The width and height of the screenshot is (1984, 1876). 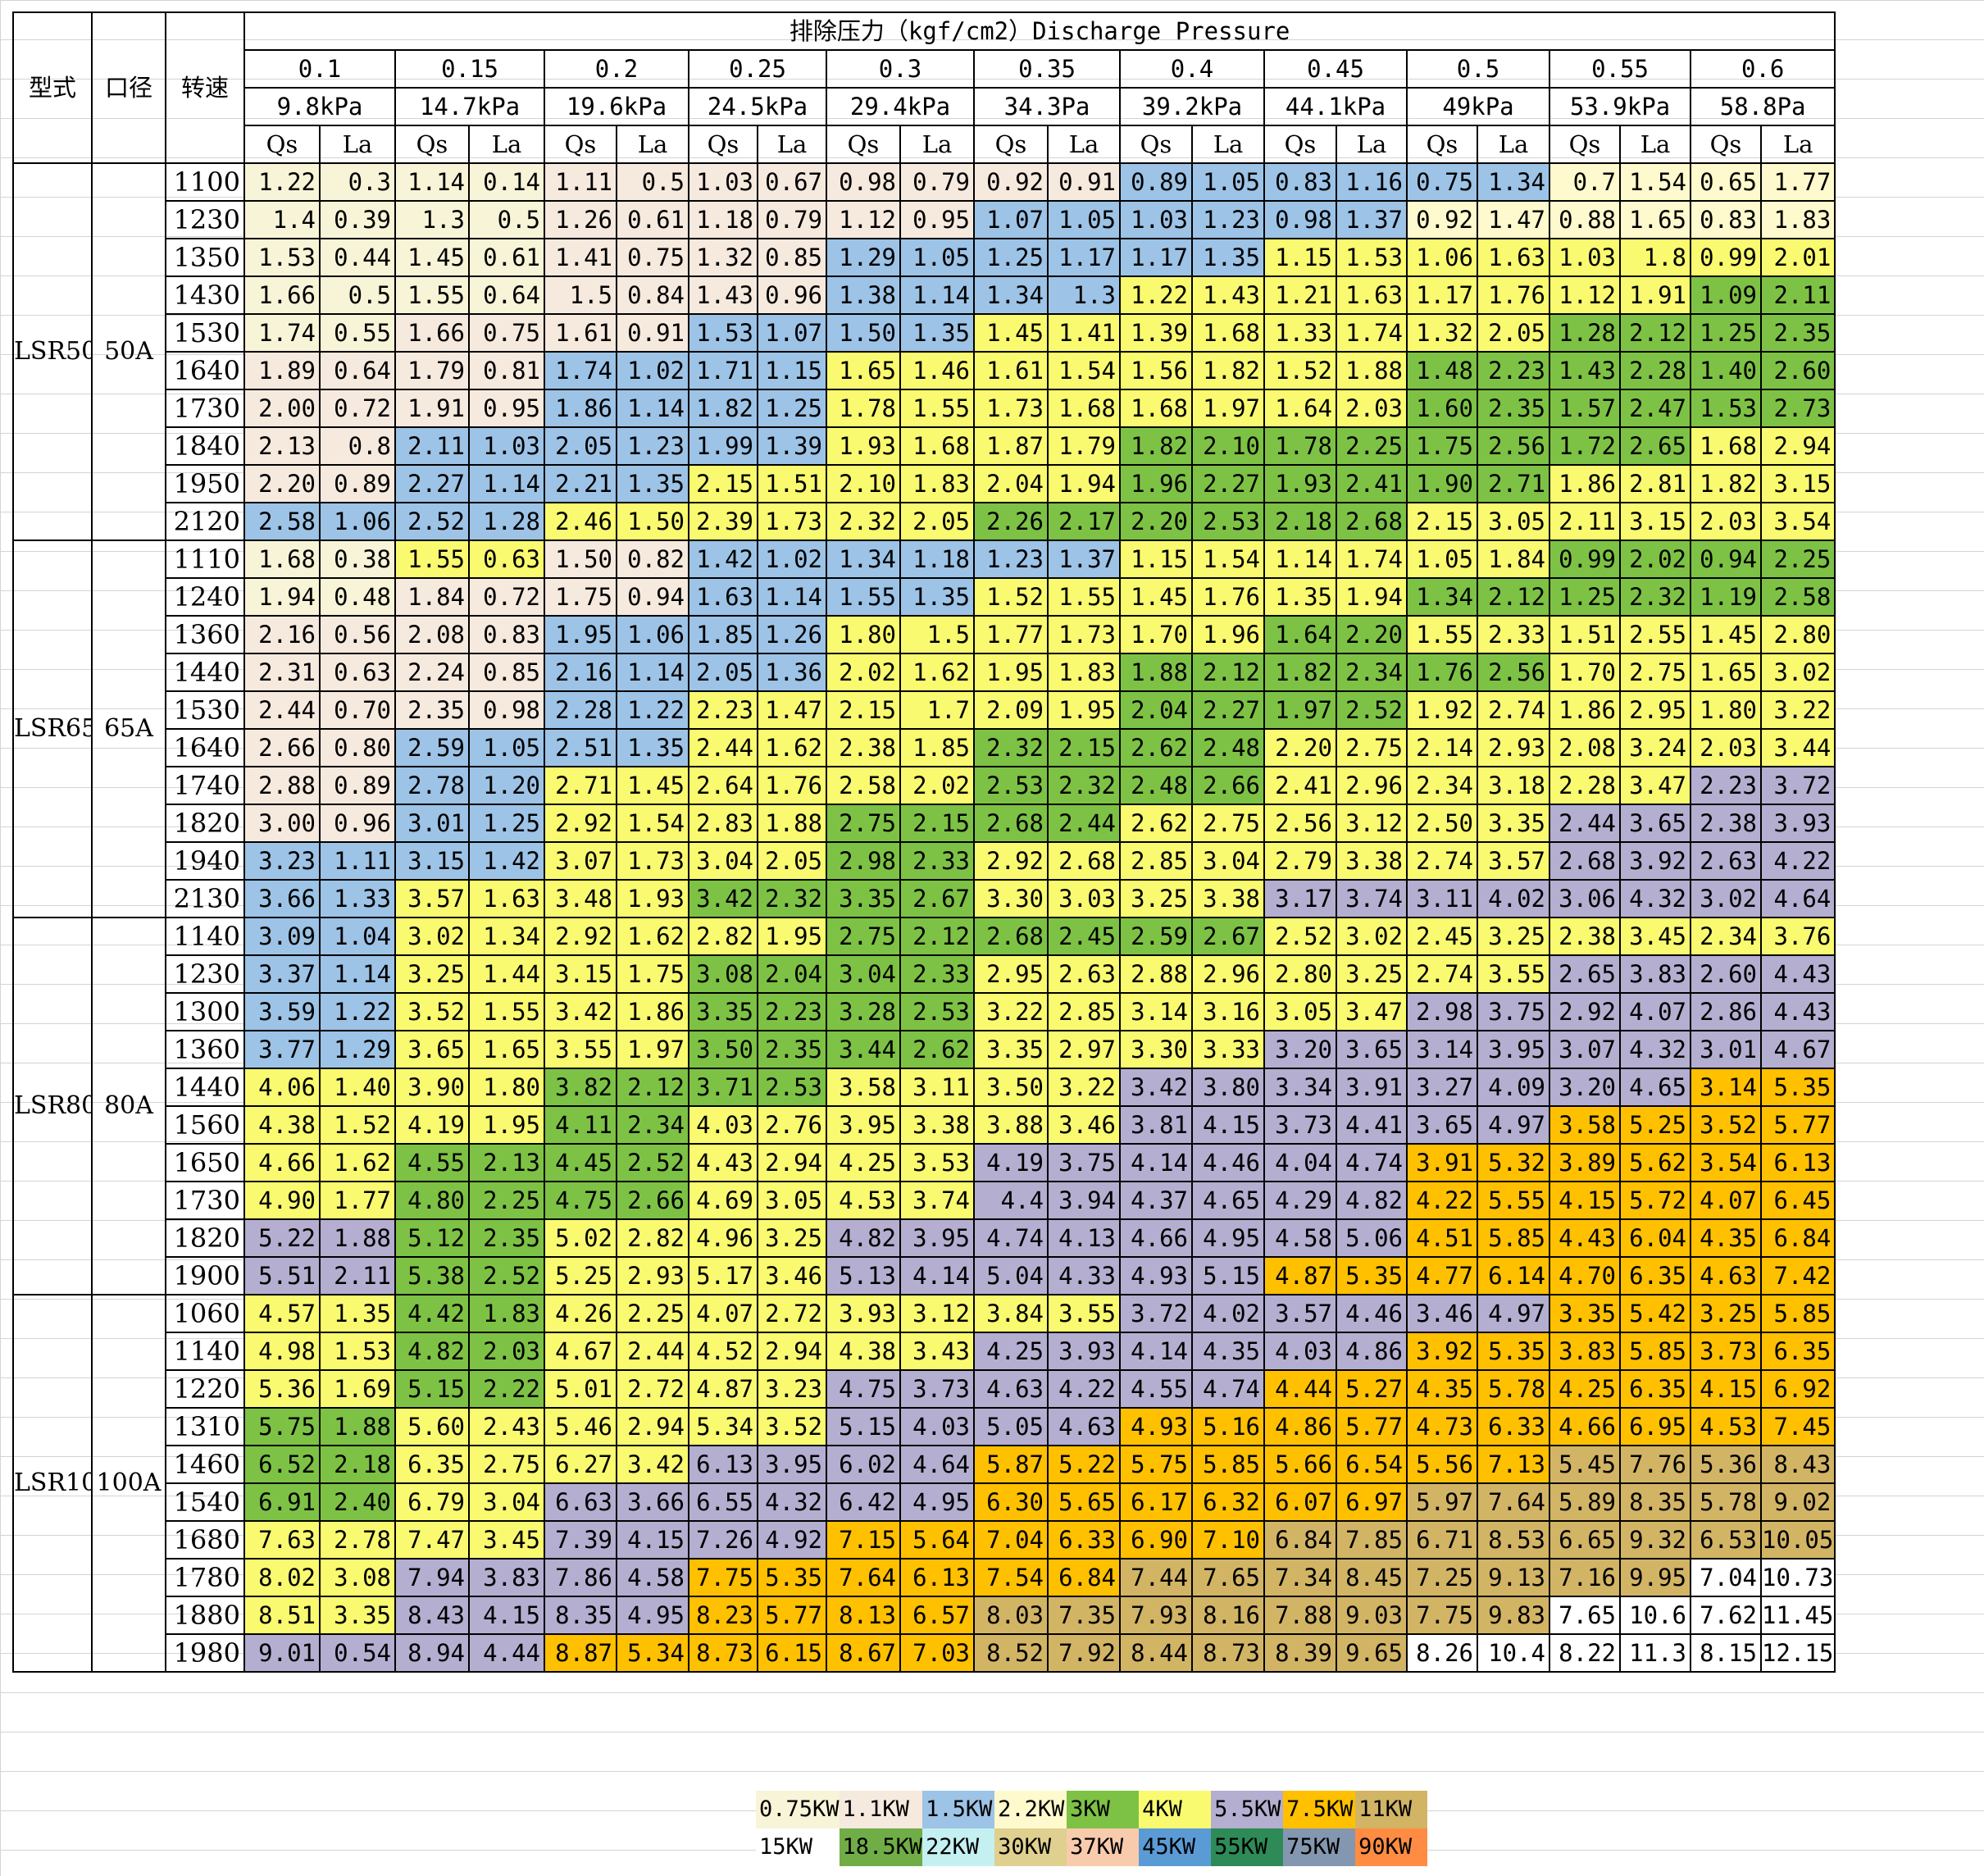 I want to click on la-cell: 2.58, so click(x=1797, y=597).